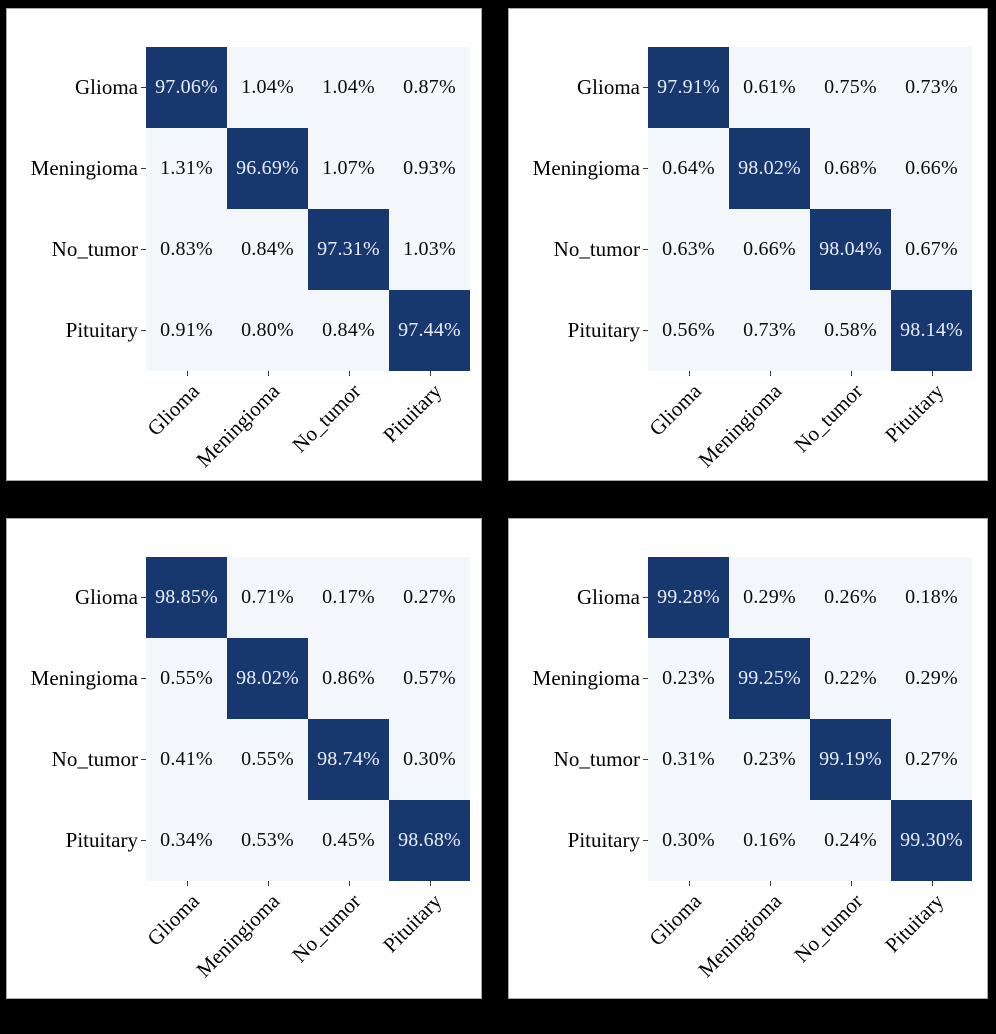 Image resolution: width=996 pixels, height=1034 pixels. What do you see at coordinates (931, 87) in the screenshot?
I see `matrix-cell: 0.73%` at bounding box center [931, 87].